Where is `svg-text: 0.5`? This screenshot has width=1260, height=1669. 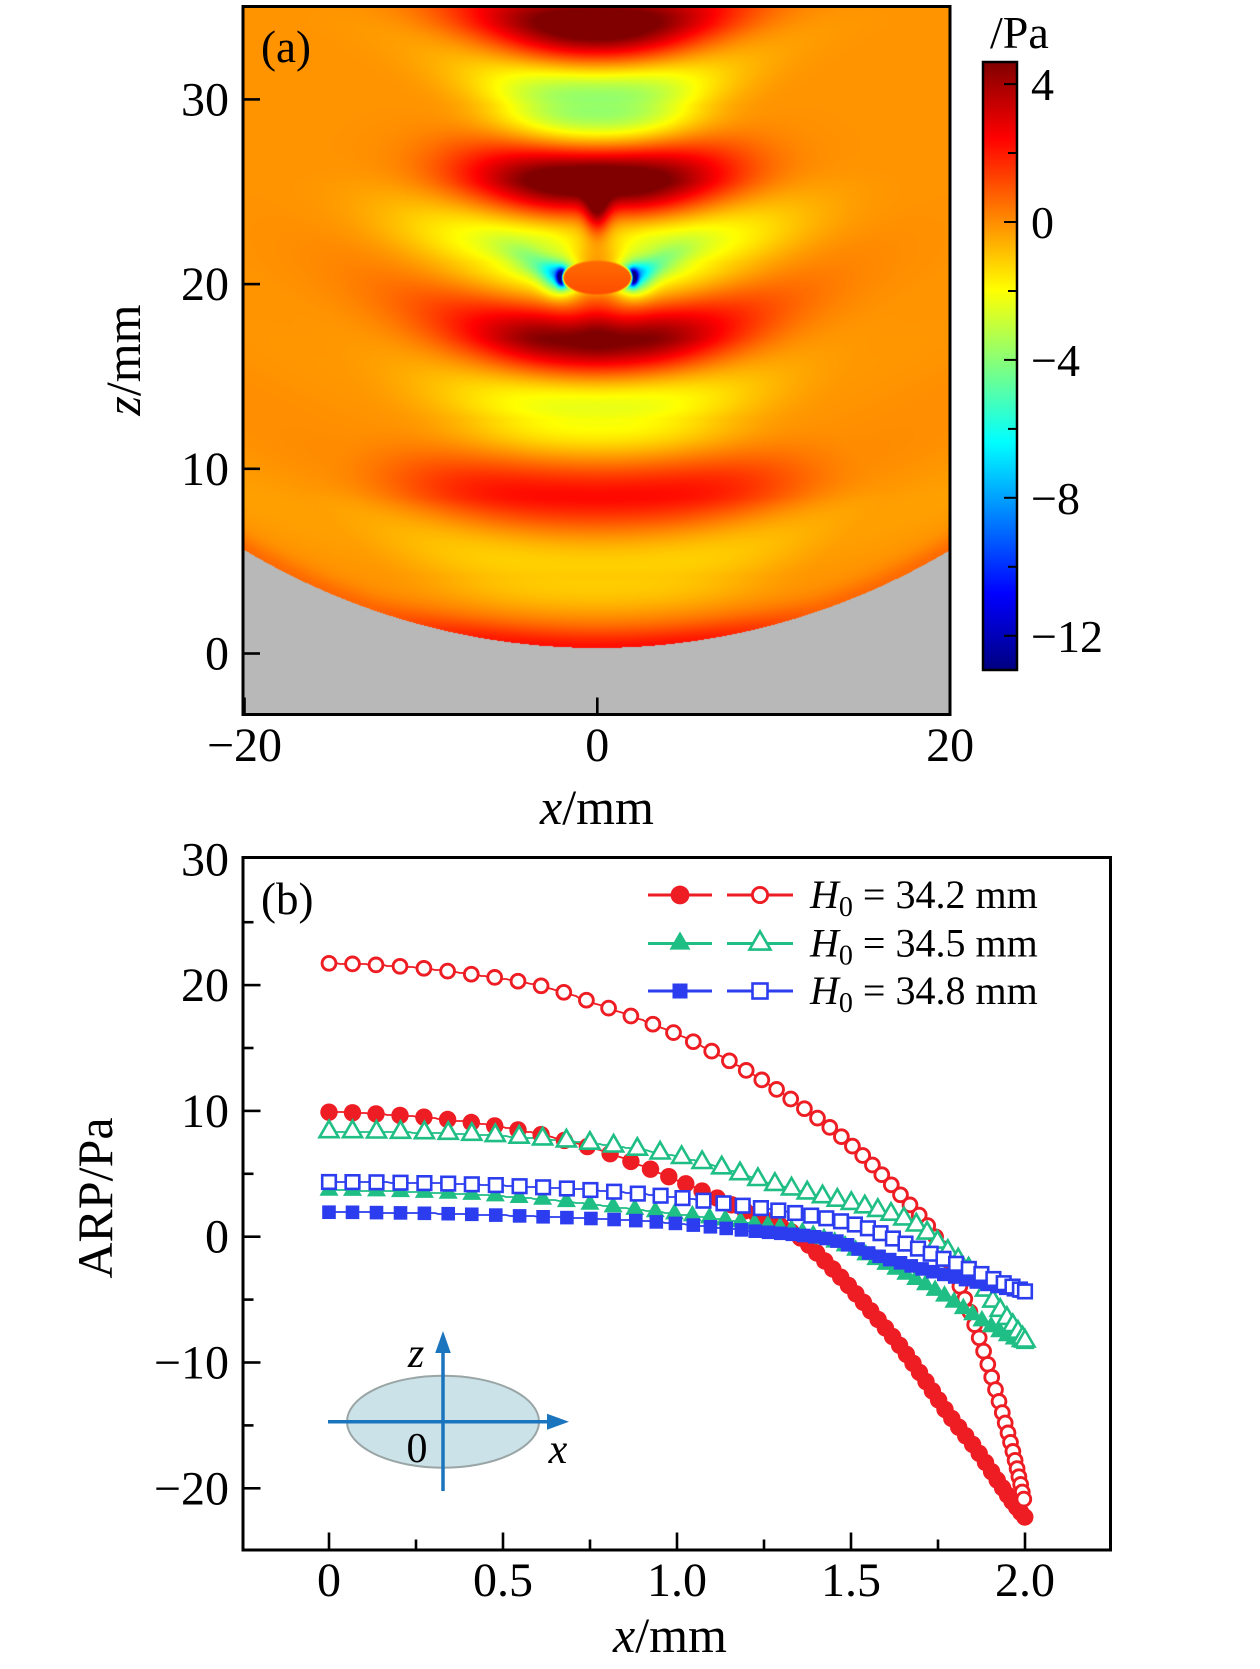
svg-text: 0.5 is located at coordinates (503, 1580).